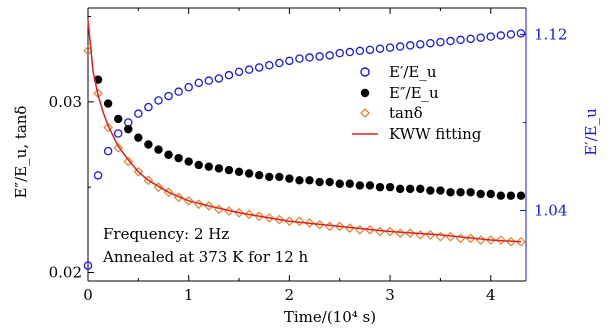 Image resolution: width=614 pixels, height=331 pixels. Describe the element at coordinates (290, 295) in the screenshot. I see `x-tick-label: 2` at that location.